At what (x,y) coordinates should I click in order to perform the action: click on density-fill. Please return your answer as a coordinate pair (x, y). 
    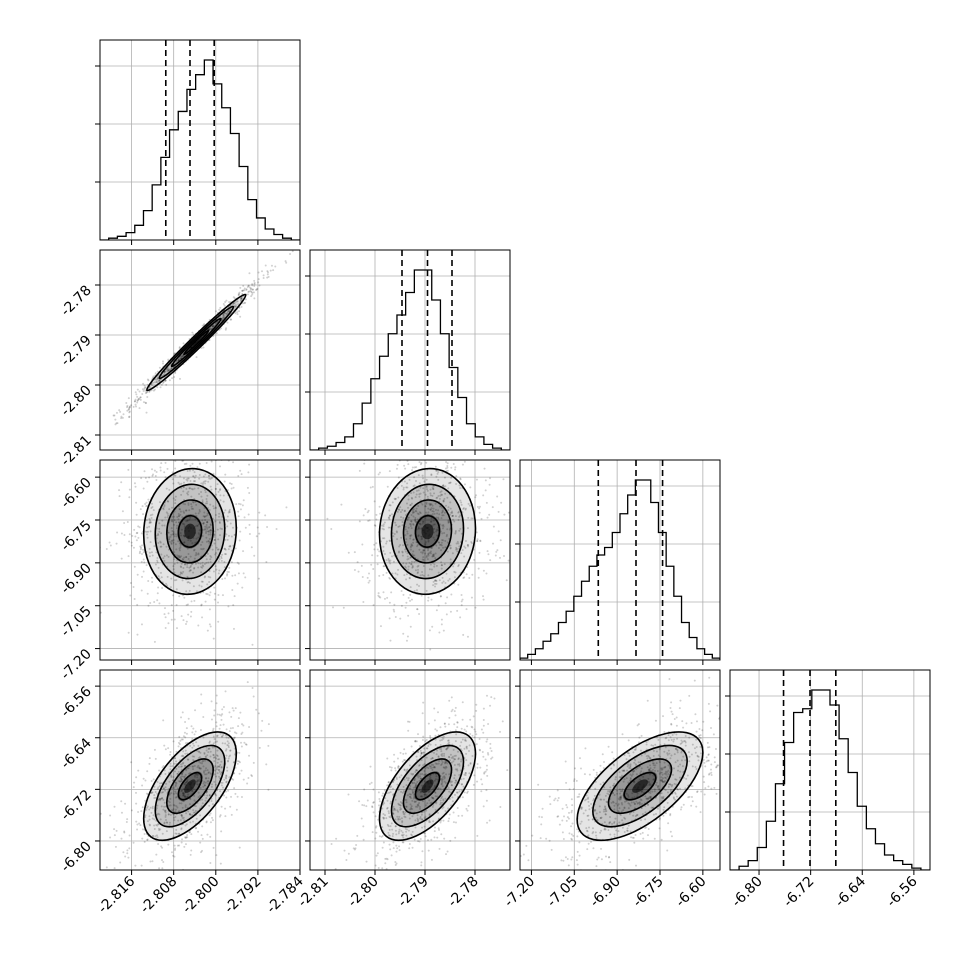
    Looking at the image, I should click on (427, 786).